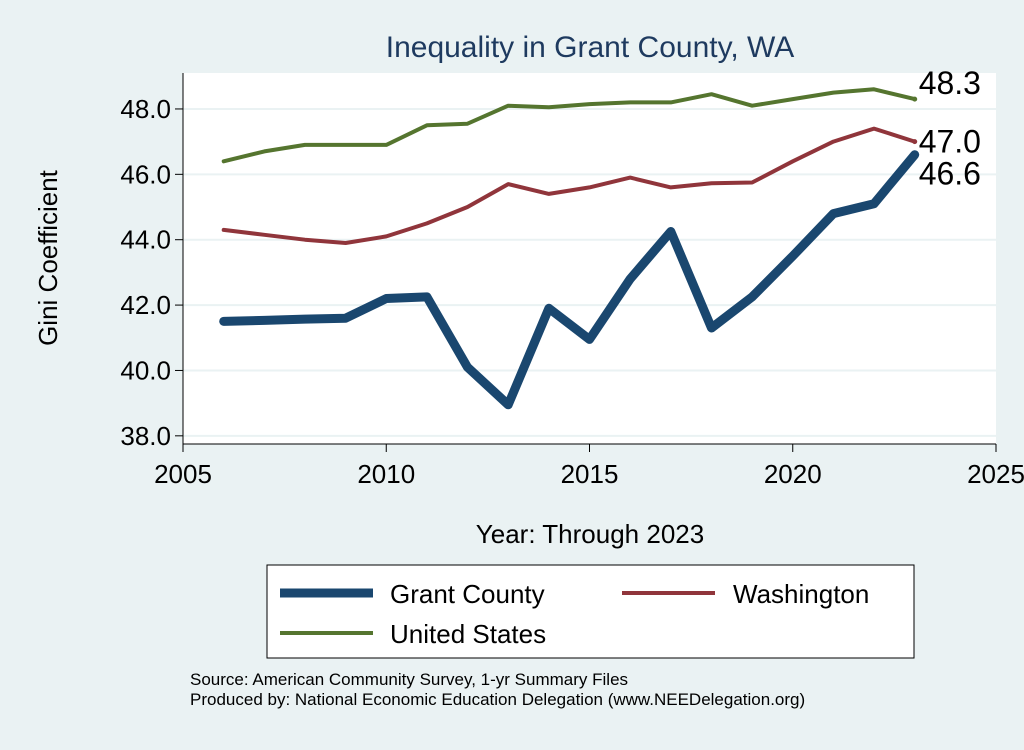 Image resolution: width=1024 pixels, height=750 pixels. What do you see at coordinates (145, 370) in the screenshot?
I see `y-tick-label: 40.0` at bounding box center [145, 370].